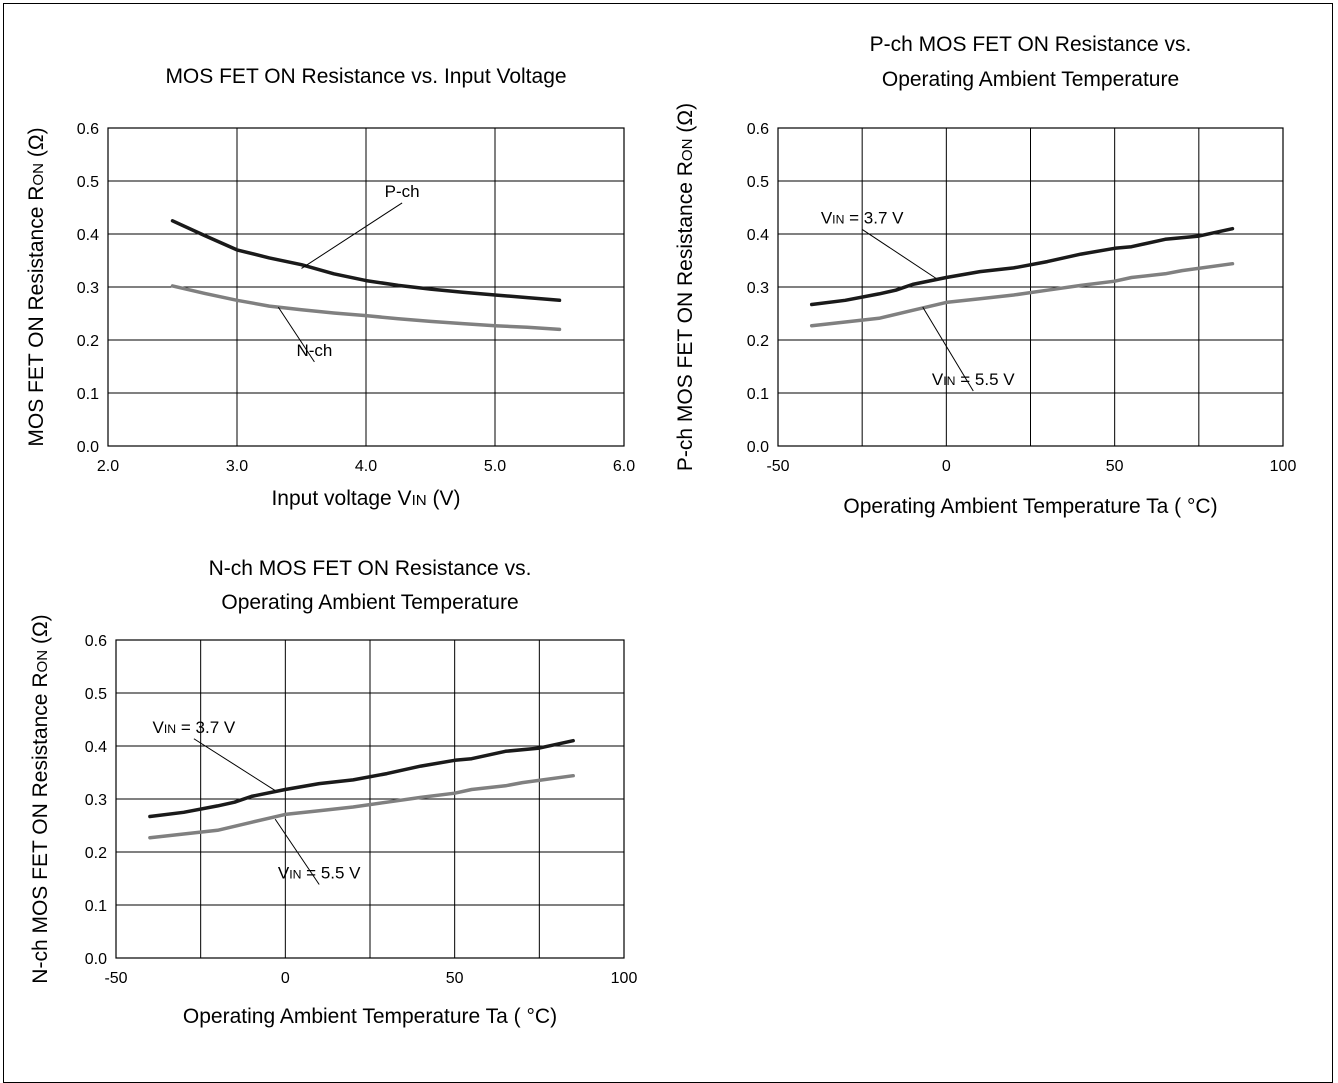 This screenshot has width=1338, height=1083. What do you see at coordinates (36, 286) in the screenshot?
I see `y-axis-label: MOS FET ON Resistance RON (Ω)` at bounding box center [36, 286].